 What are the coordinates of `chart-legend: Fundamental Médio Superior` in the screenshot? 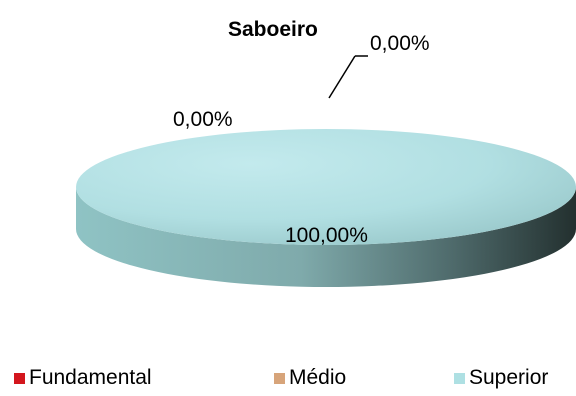 It's located at (288, 381).